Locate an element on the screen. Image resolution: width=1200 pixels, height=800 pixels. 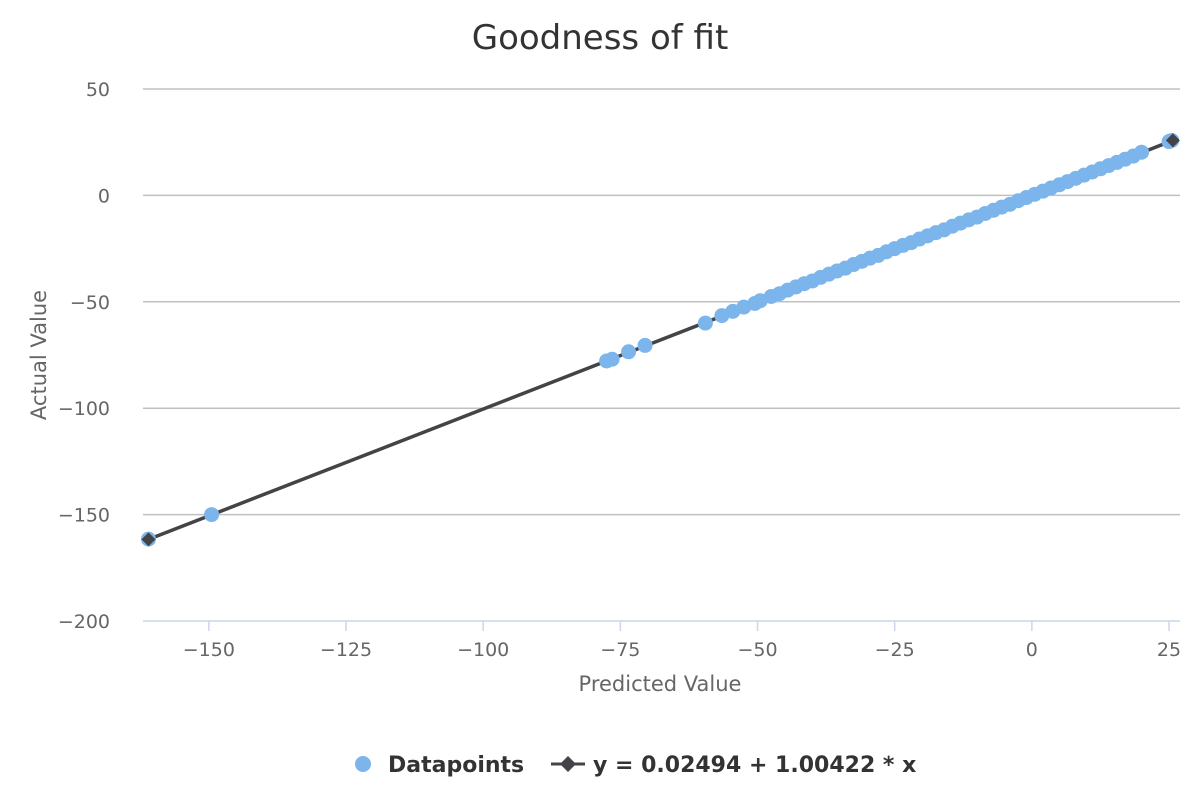
y-tick-label: −150 is located at coordinates (84, 516).